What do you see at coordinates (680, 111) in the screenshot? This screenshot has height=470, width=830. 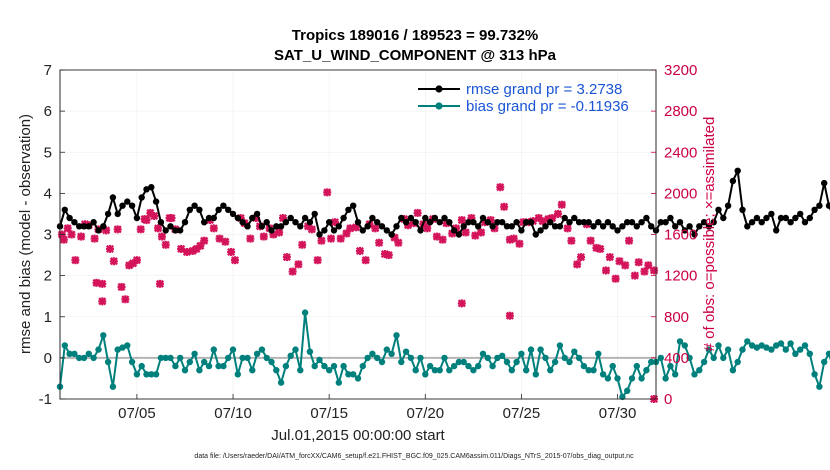 I see `y-right-tick-label: 2800` at bounding box center [680, 111].